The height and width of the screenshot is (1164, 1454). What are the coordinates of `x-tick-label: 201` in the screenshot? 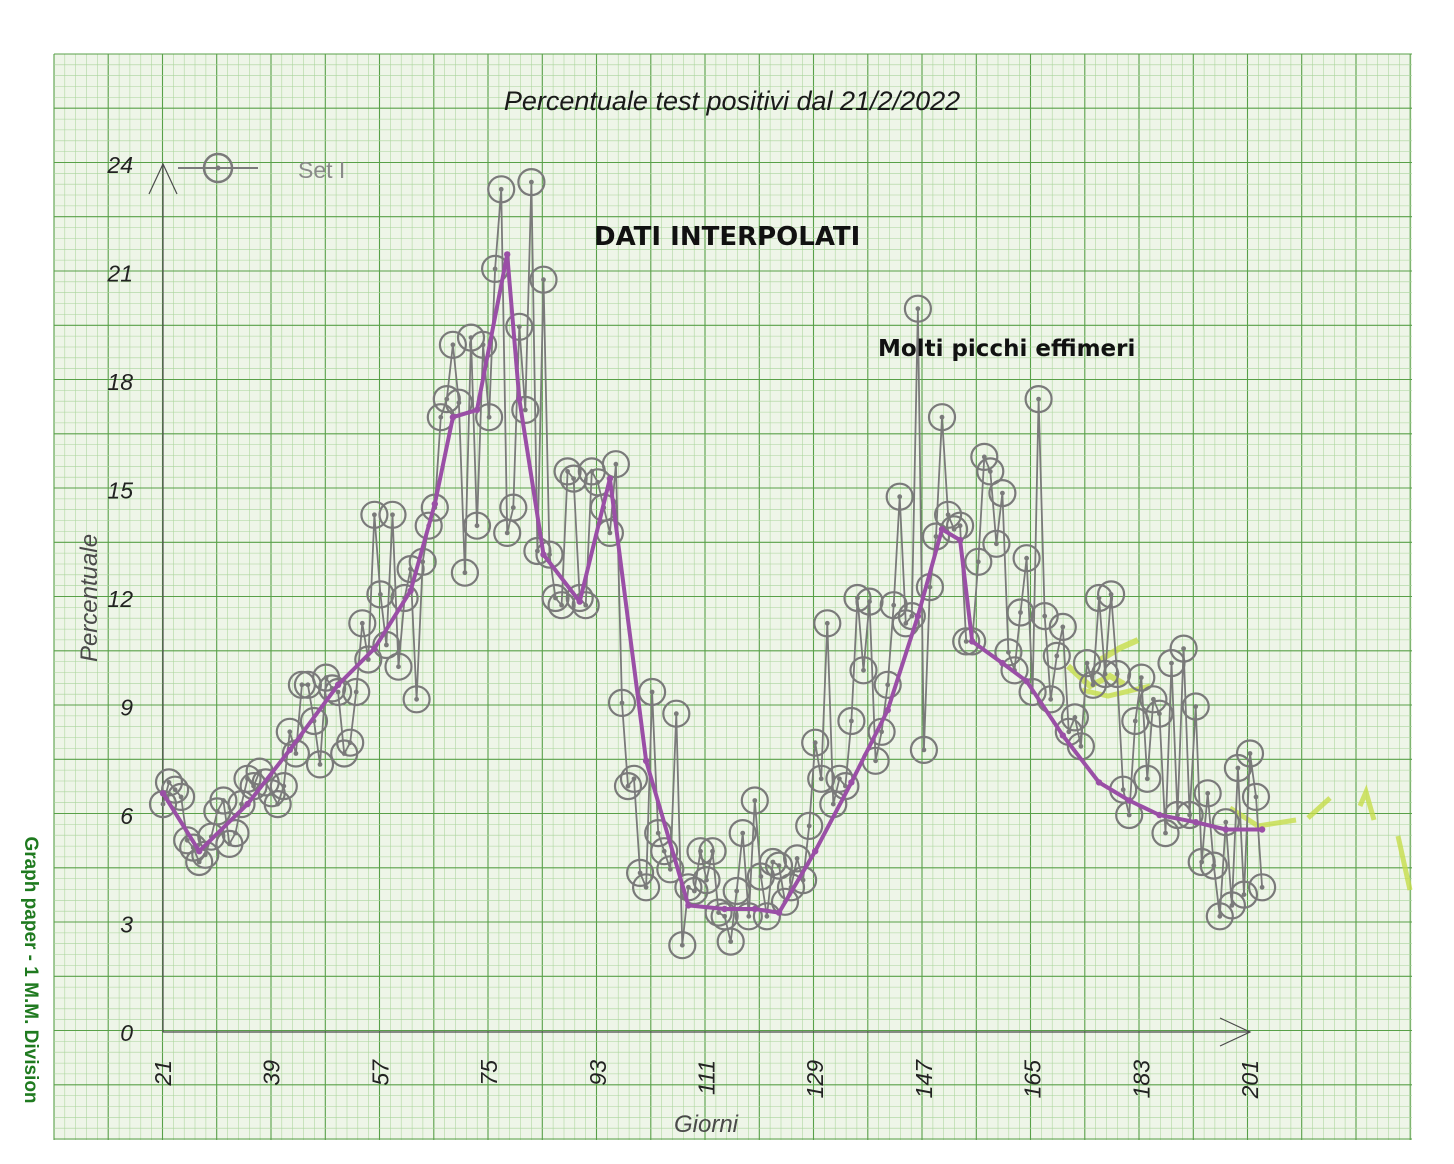 It's located at (1250, 1079).